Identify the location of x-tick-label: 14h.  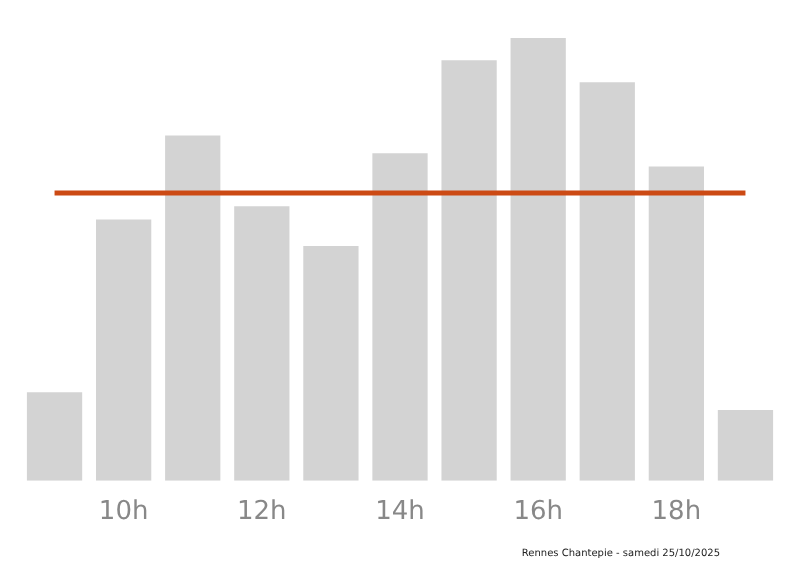
(400, 512).